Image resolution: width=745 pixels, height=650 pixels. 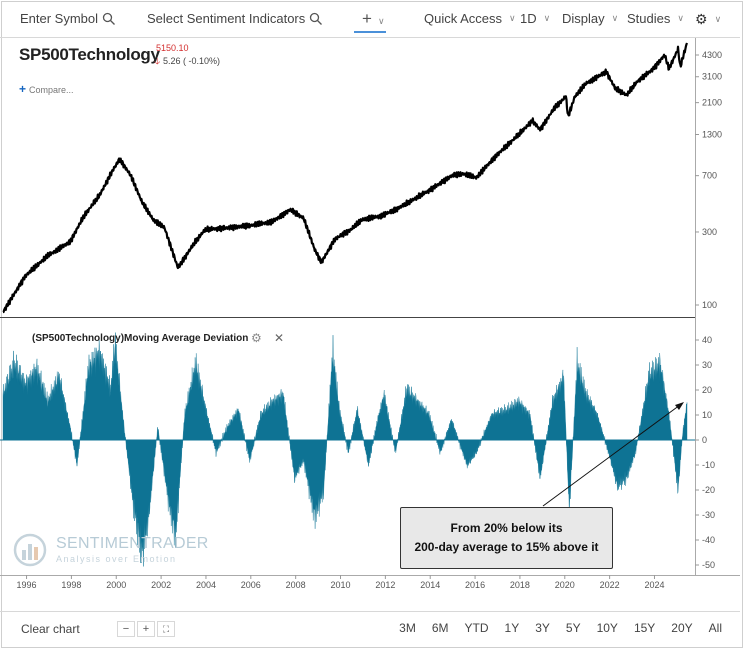 I want to click on x-tick-label: 2014, so click(x=430, y=585).